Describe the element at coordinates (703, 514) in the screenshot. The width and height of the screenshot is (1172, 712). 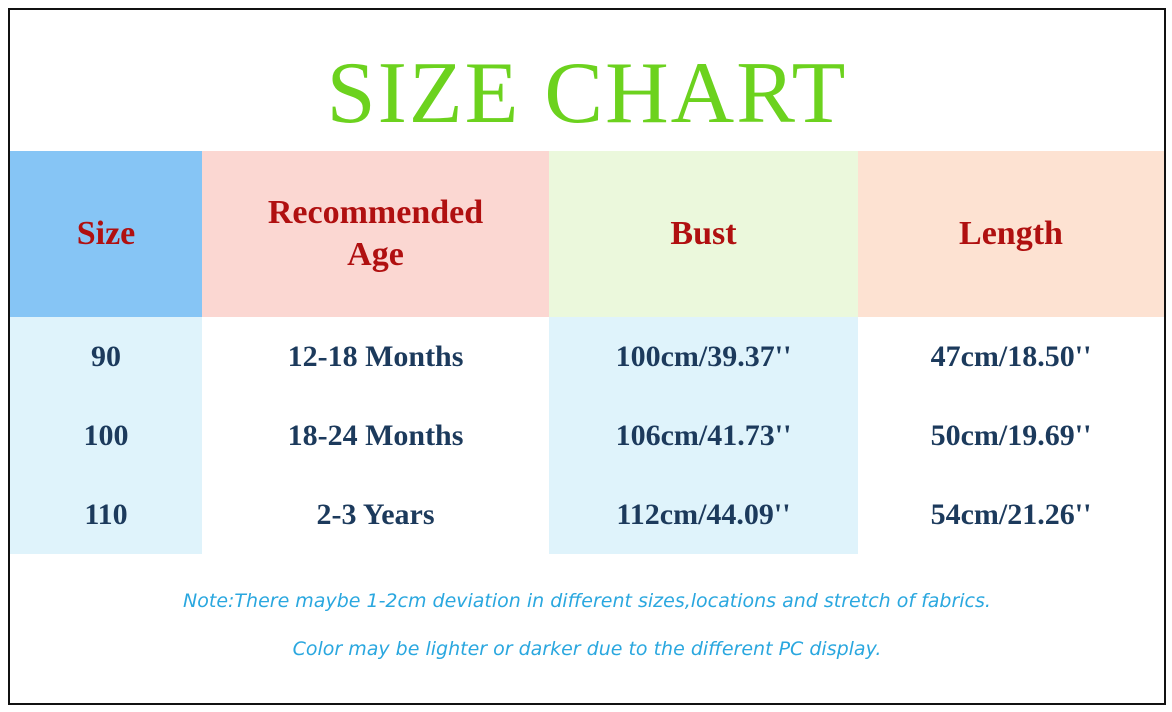
I see `cell-bust: 112cm/44.09''` at that location.